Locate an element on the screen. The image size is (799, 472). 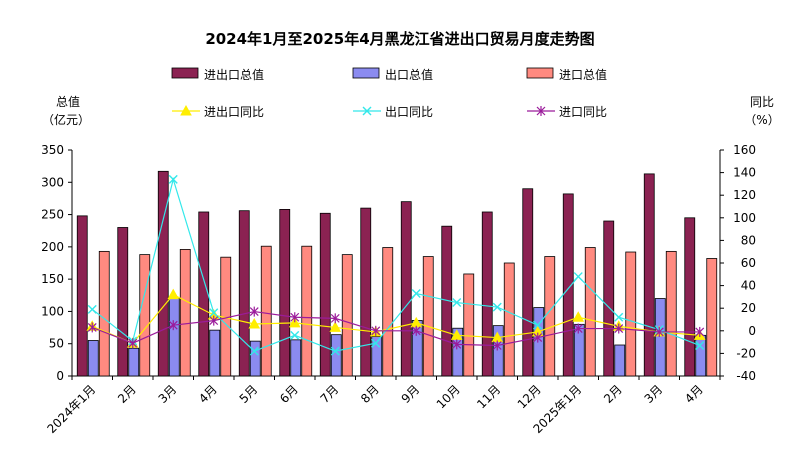
right-tick-label: 60 is located at coordinates (748, 263).